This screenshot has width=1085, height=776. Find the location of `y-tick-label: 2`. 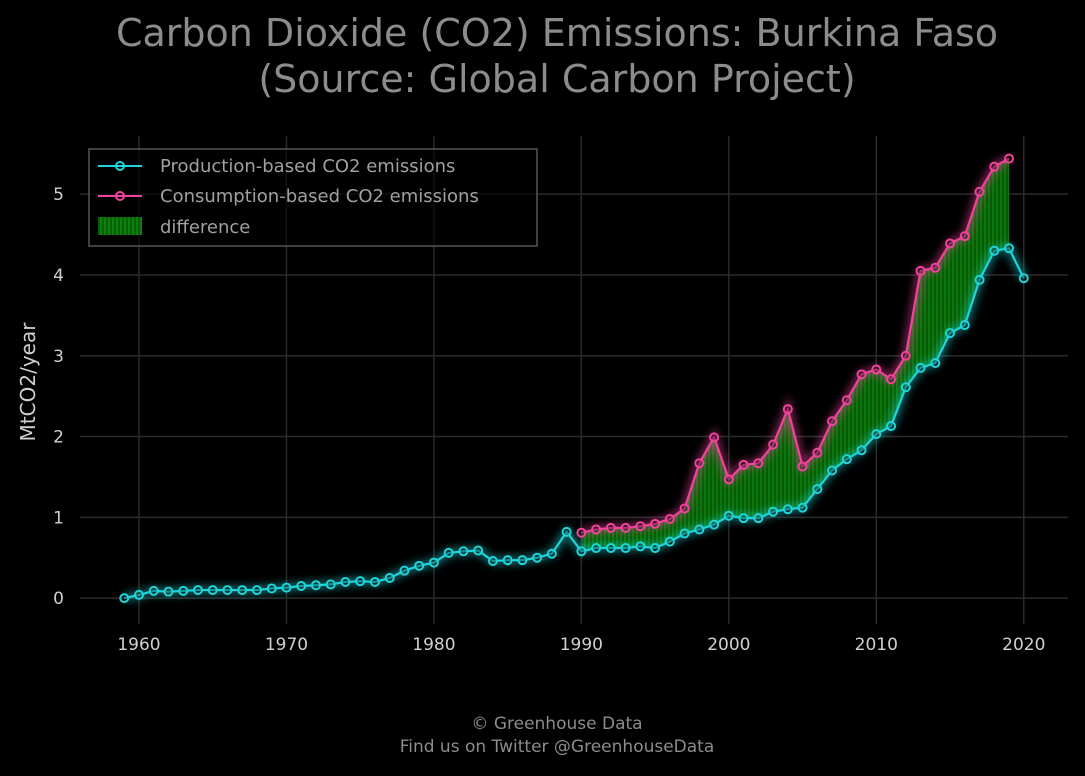

y-tick-label: 2 is located at coordinates (58, 438).